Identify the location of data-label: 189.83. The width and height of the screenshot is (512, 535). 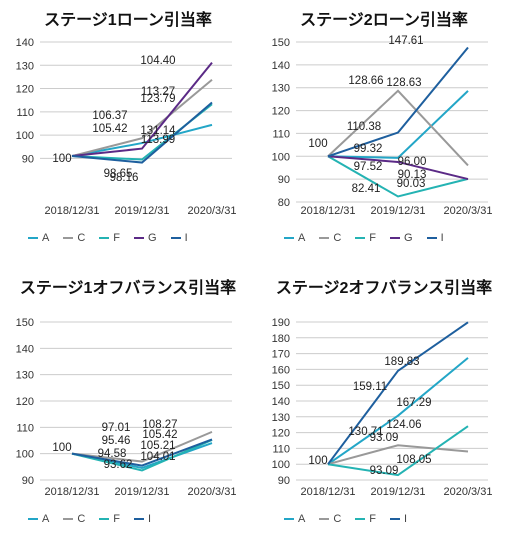
(401, 362).